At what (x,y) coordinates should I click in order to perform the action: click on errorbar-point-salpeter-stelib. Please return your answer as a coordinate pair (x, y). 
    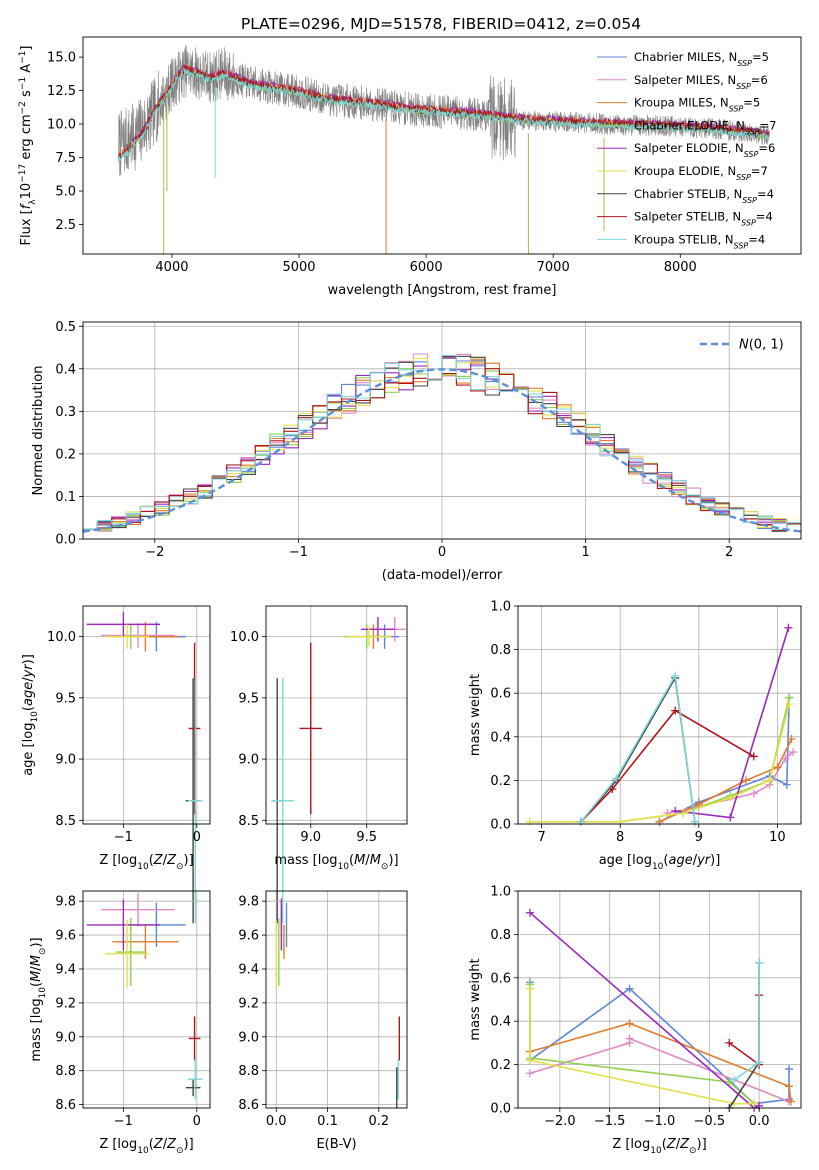
    Looking at the image, I should click on (194, 1038).